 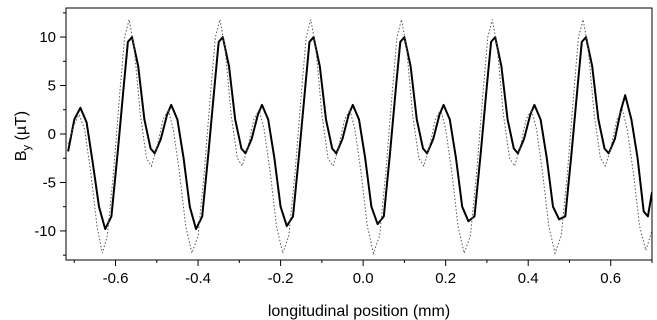 I want to click on x-tick-label: 0.6, so click(x=610, y=278).